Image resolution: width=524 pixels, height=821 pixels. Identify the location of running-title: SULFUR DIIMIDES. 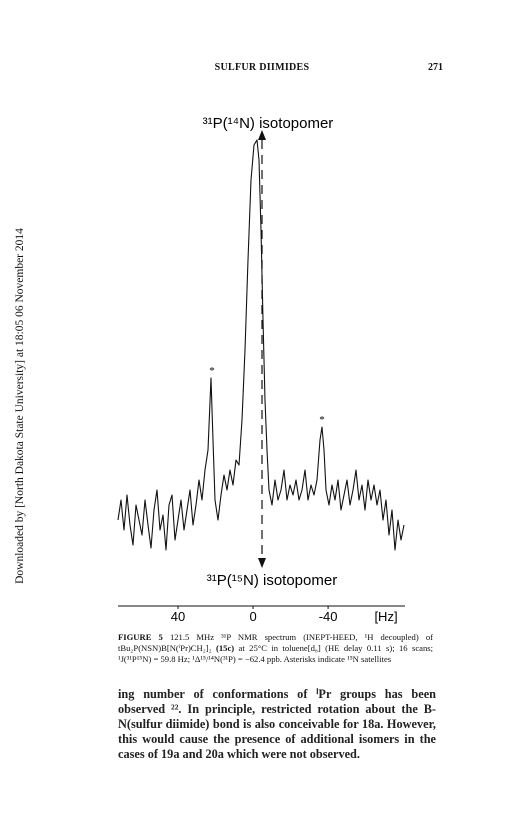
(262, 67).